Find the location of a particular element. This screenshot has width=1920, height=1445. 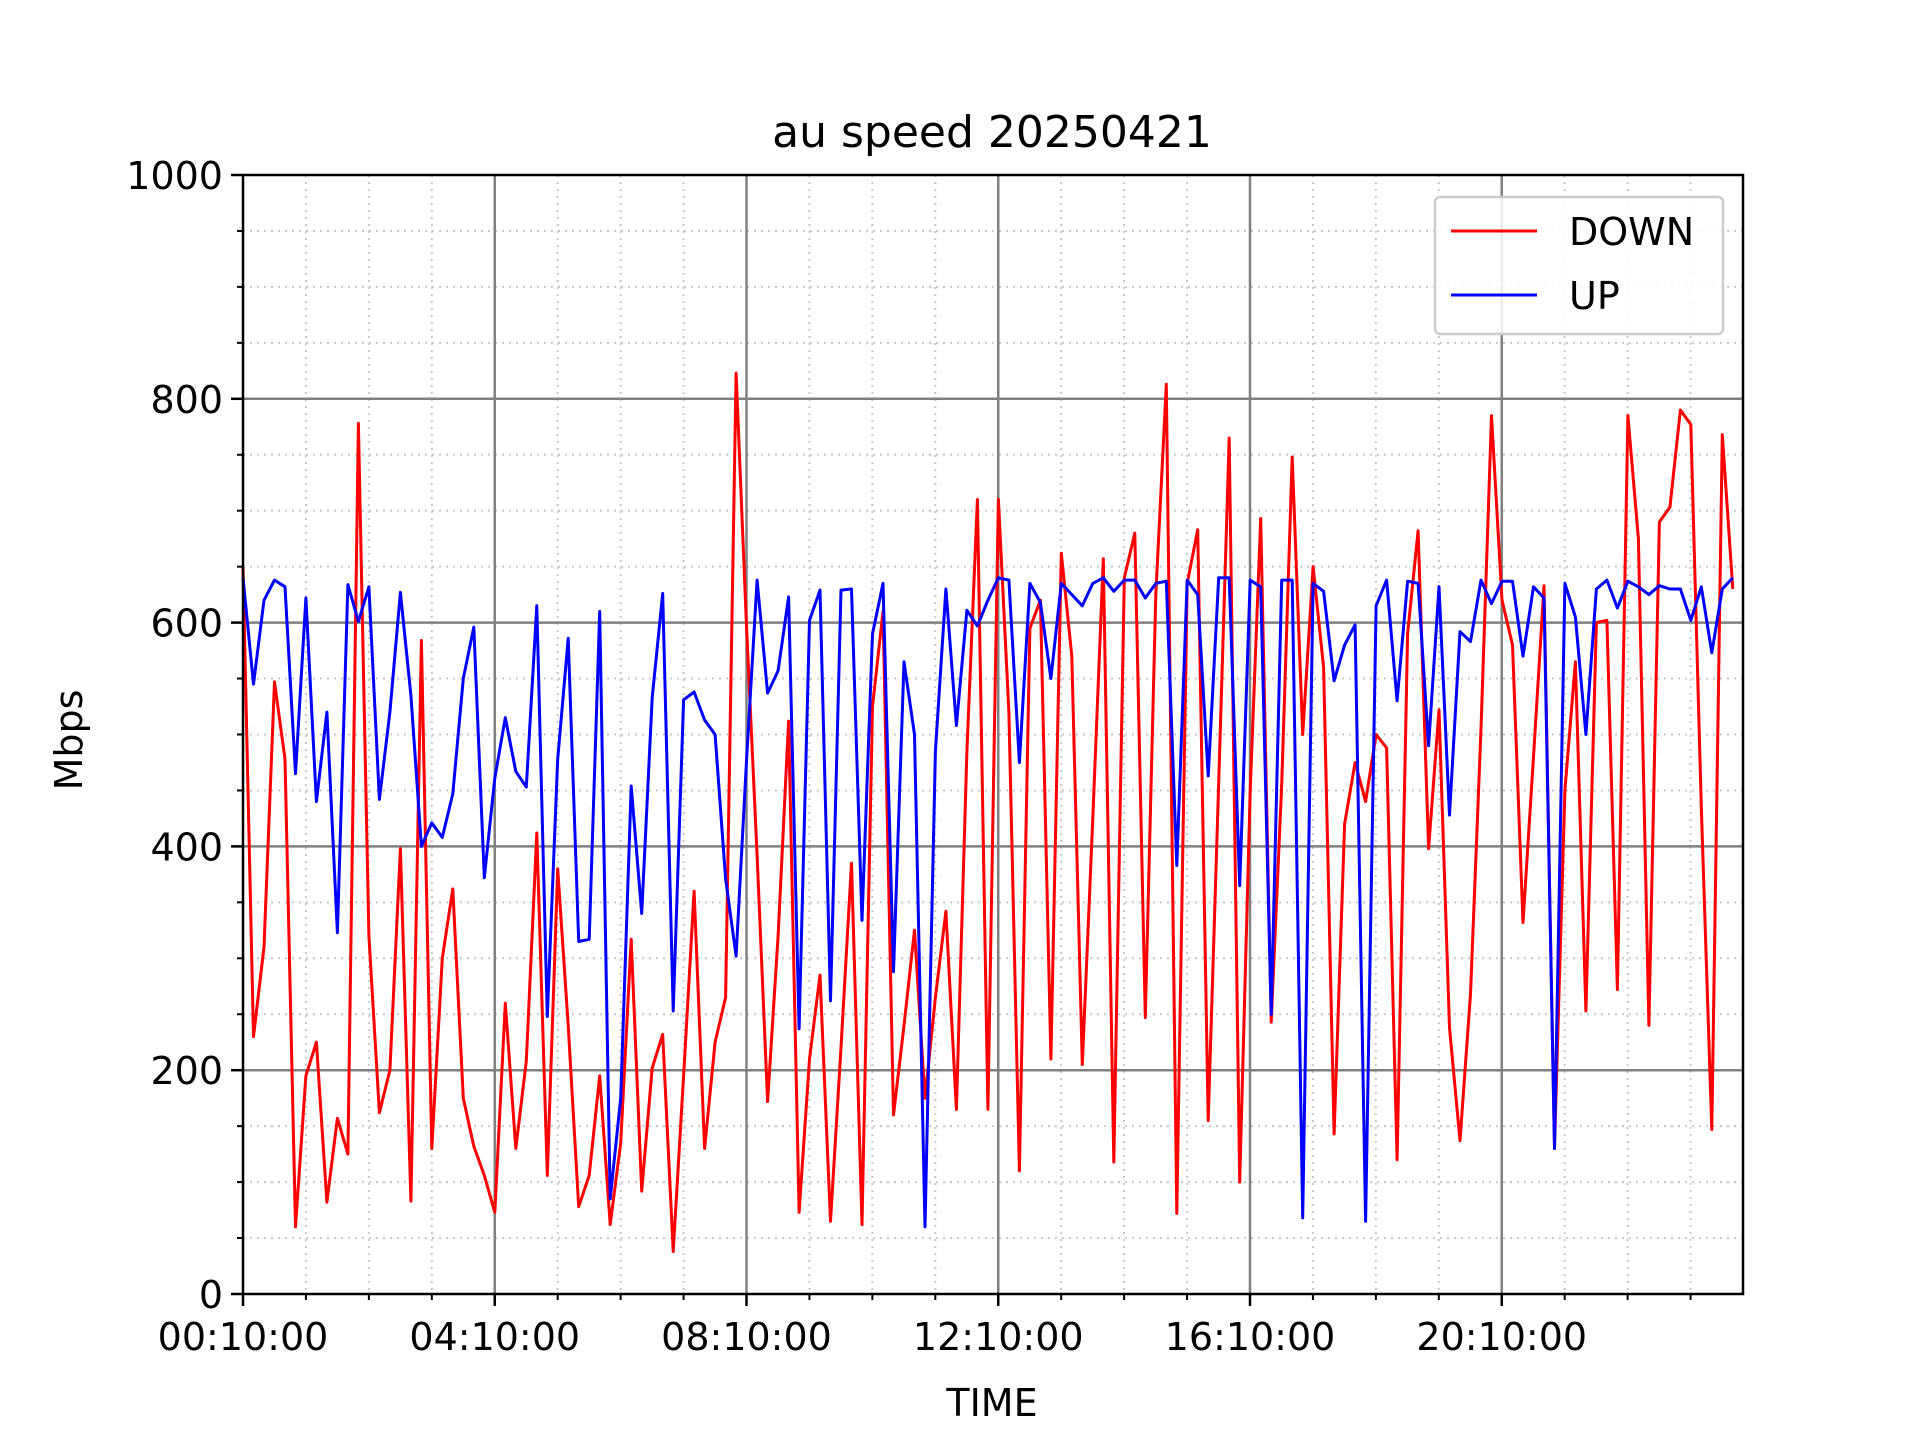

y-tick-label: 0 is located at coordinates (211, 1295).